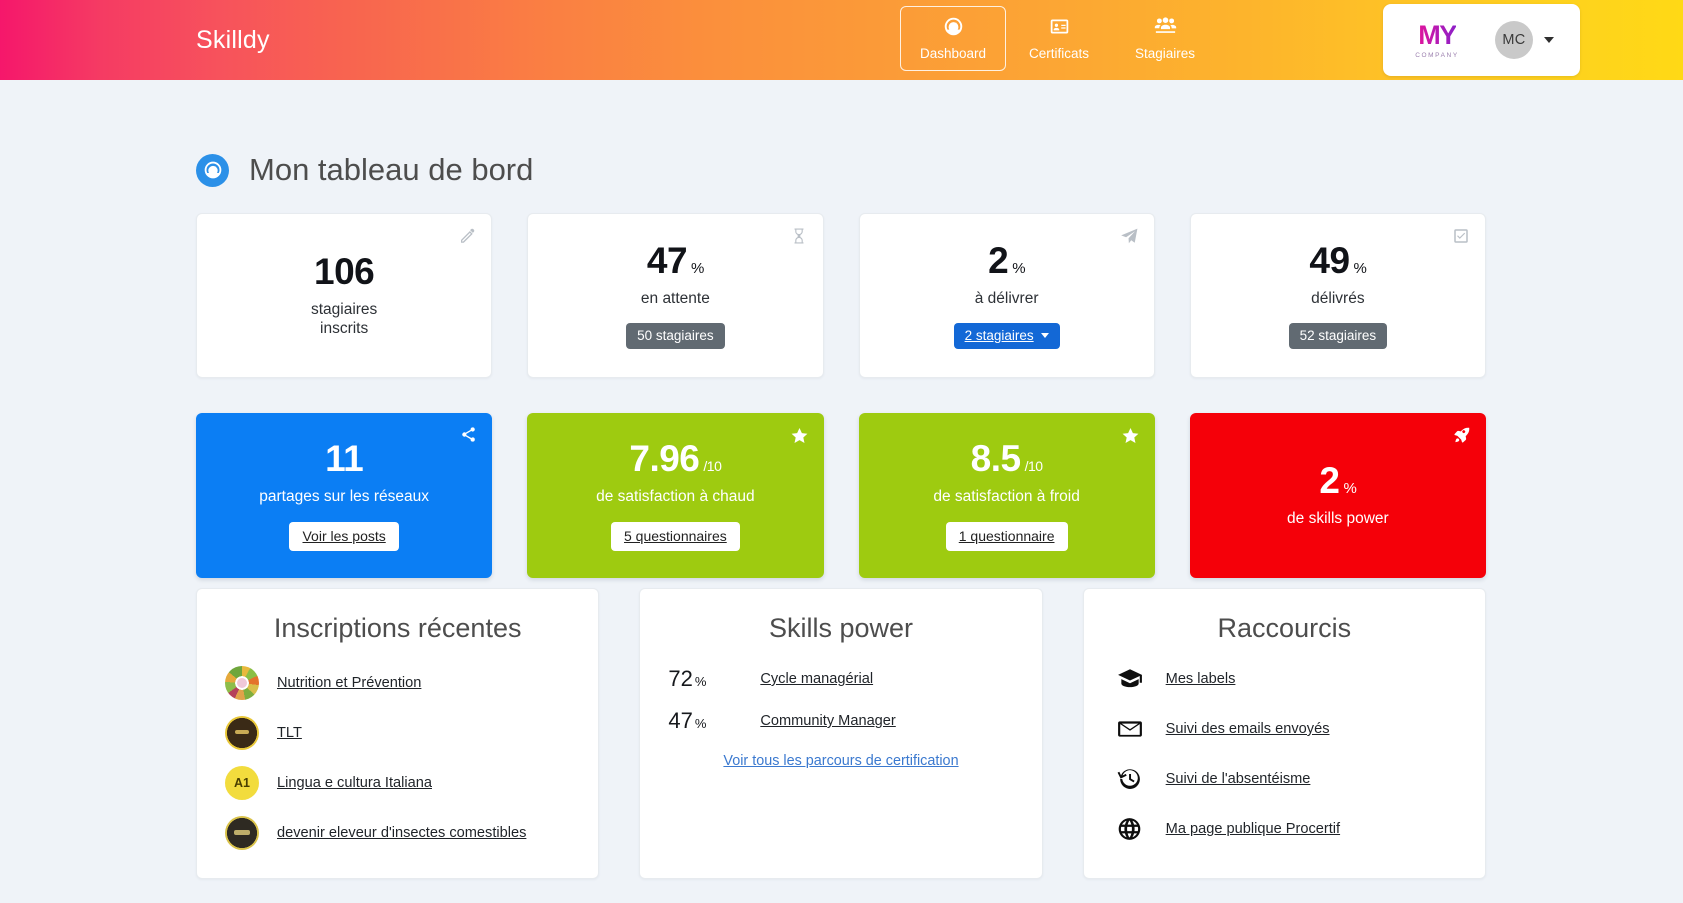  I want to click on see-all-certification-paths-link: Voir tous les parcours de certification, so click(841, 761).